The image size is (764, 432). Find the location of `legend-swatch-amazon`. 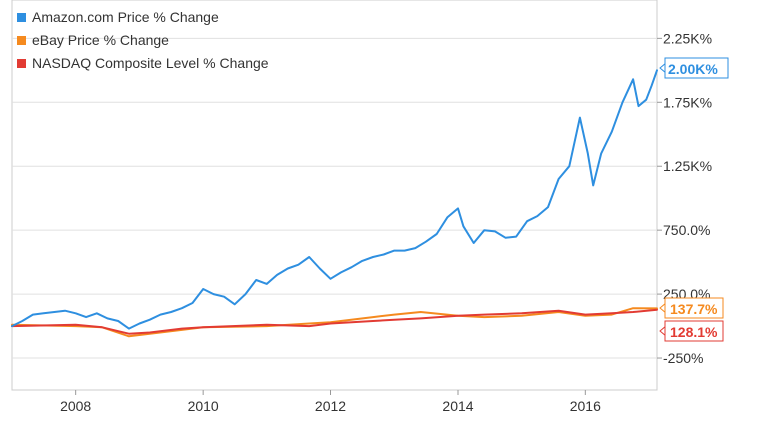

legend-swatch-amazon is located at coordinates (21, 17).